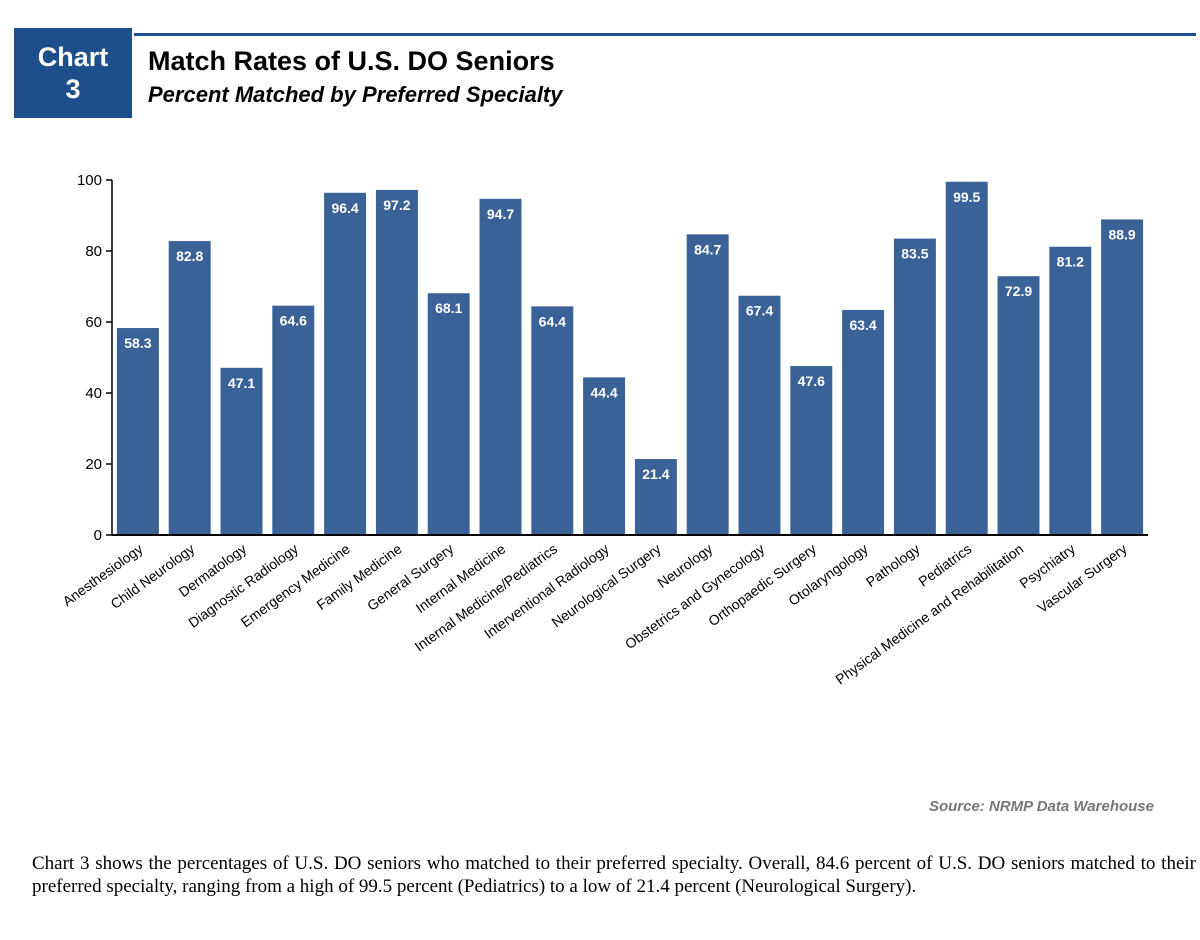 This screenshot has height=940, width=1200. I want to click on y-tick-label: 60, so click(93, 322).